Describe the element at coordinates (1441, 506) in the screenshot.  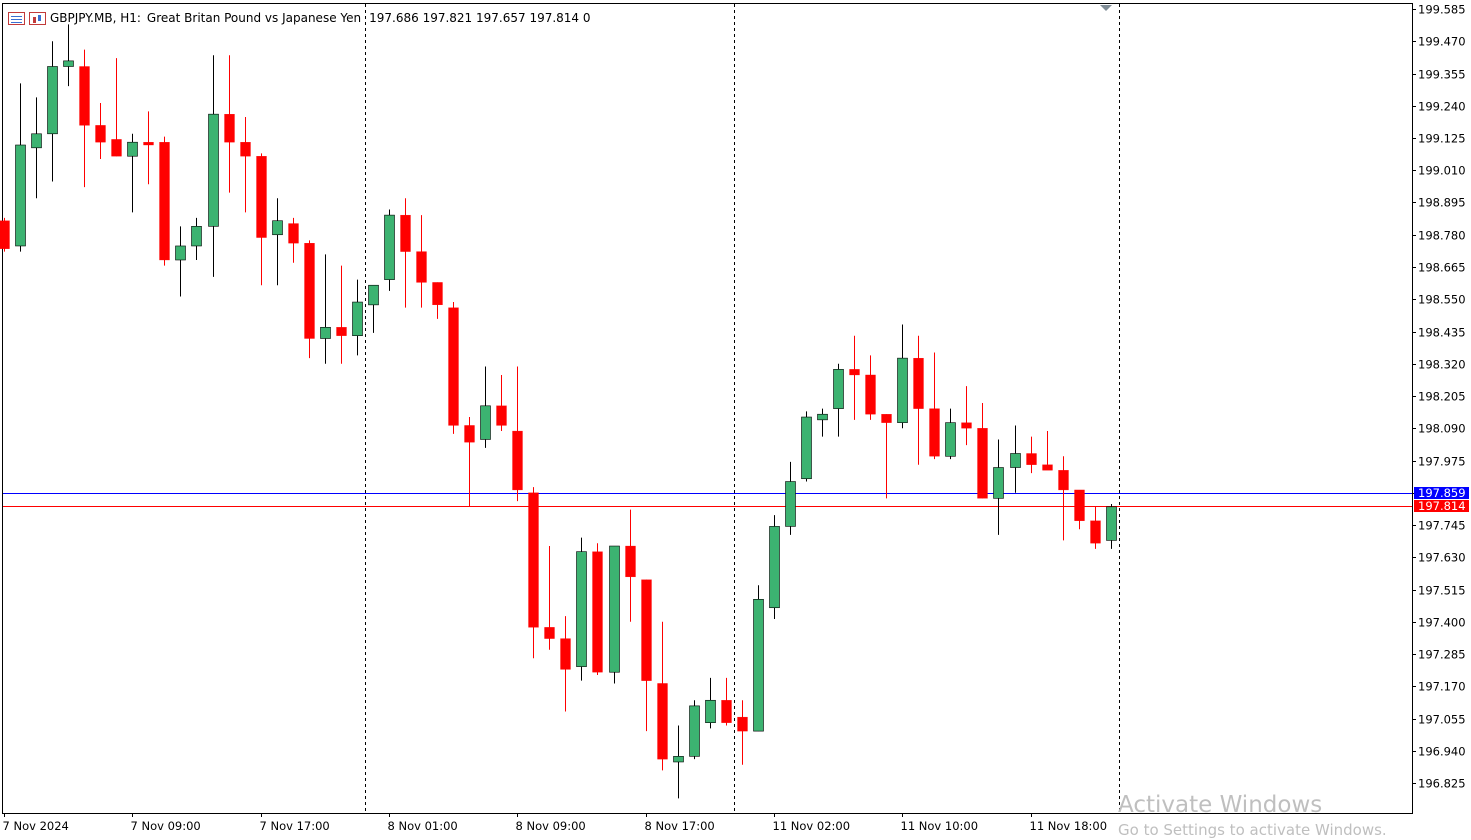
I see `bid-price-label-bg` at that location.